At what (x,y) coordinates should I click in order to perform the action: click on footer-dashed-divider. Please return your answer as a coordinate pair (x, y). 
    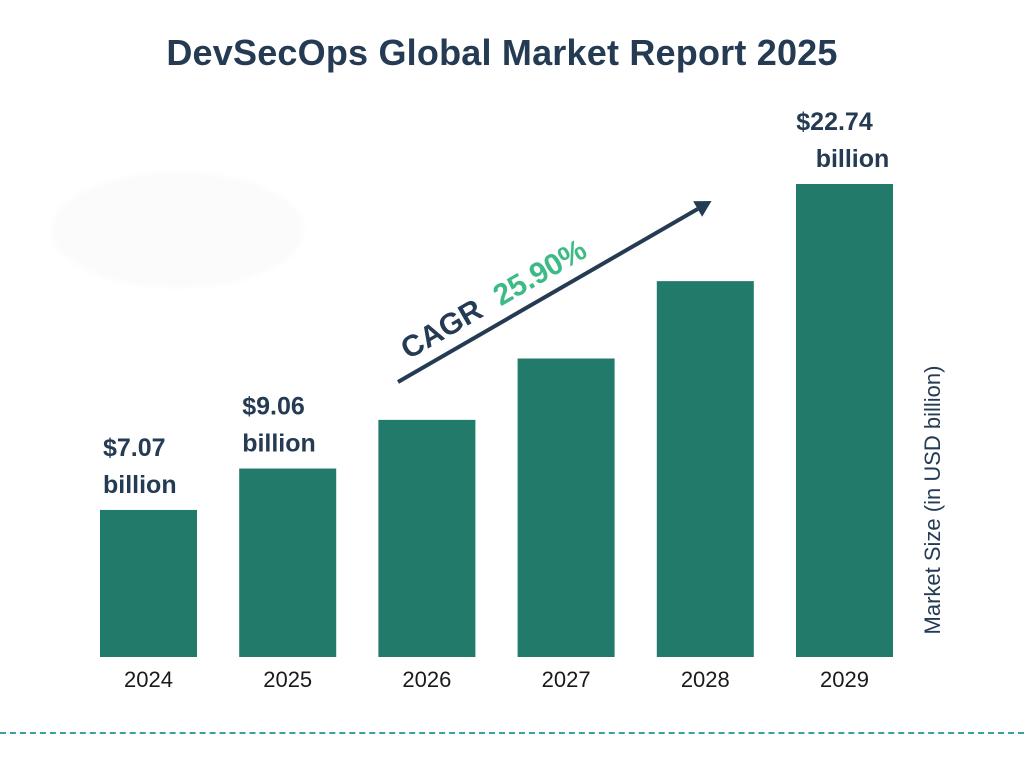
    Looking at the image, I should click on (512, 733).